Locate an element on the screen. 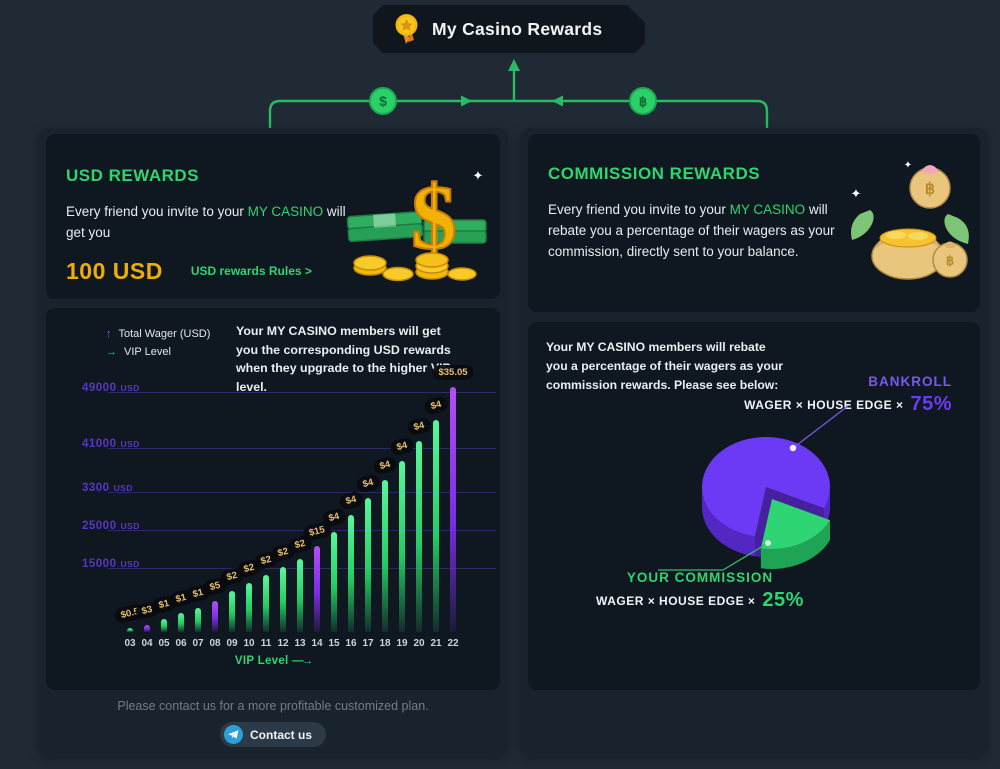 Image resolution: width=1000 pixels, height=769 pixels. y-tick: 49000 USD is located at coordinates (111, 388).